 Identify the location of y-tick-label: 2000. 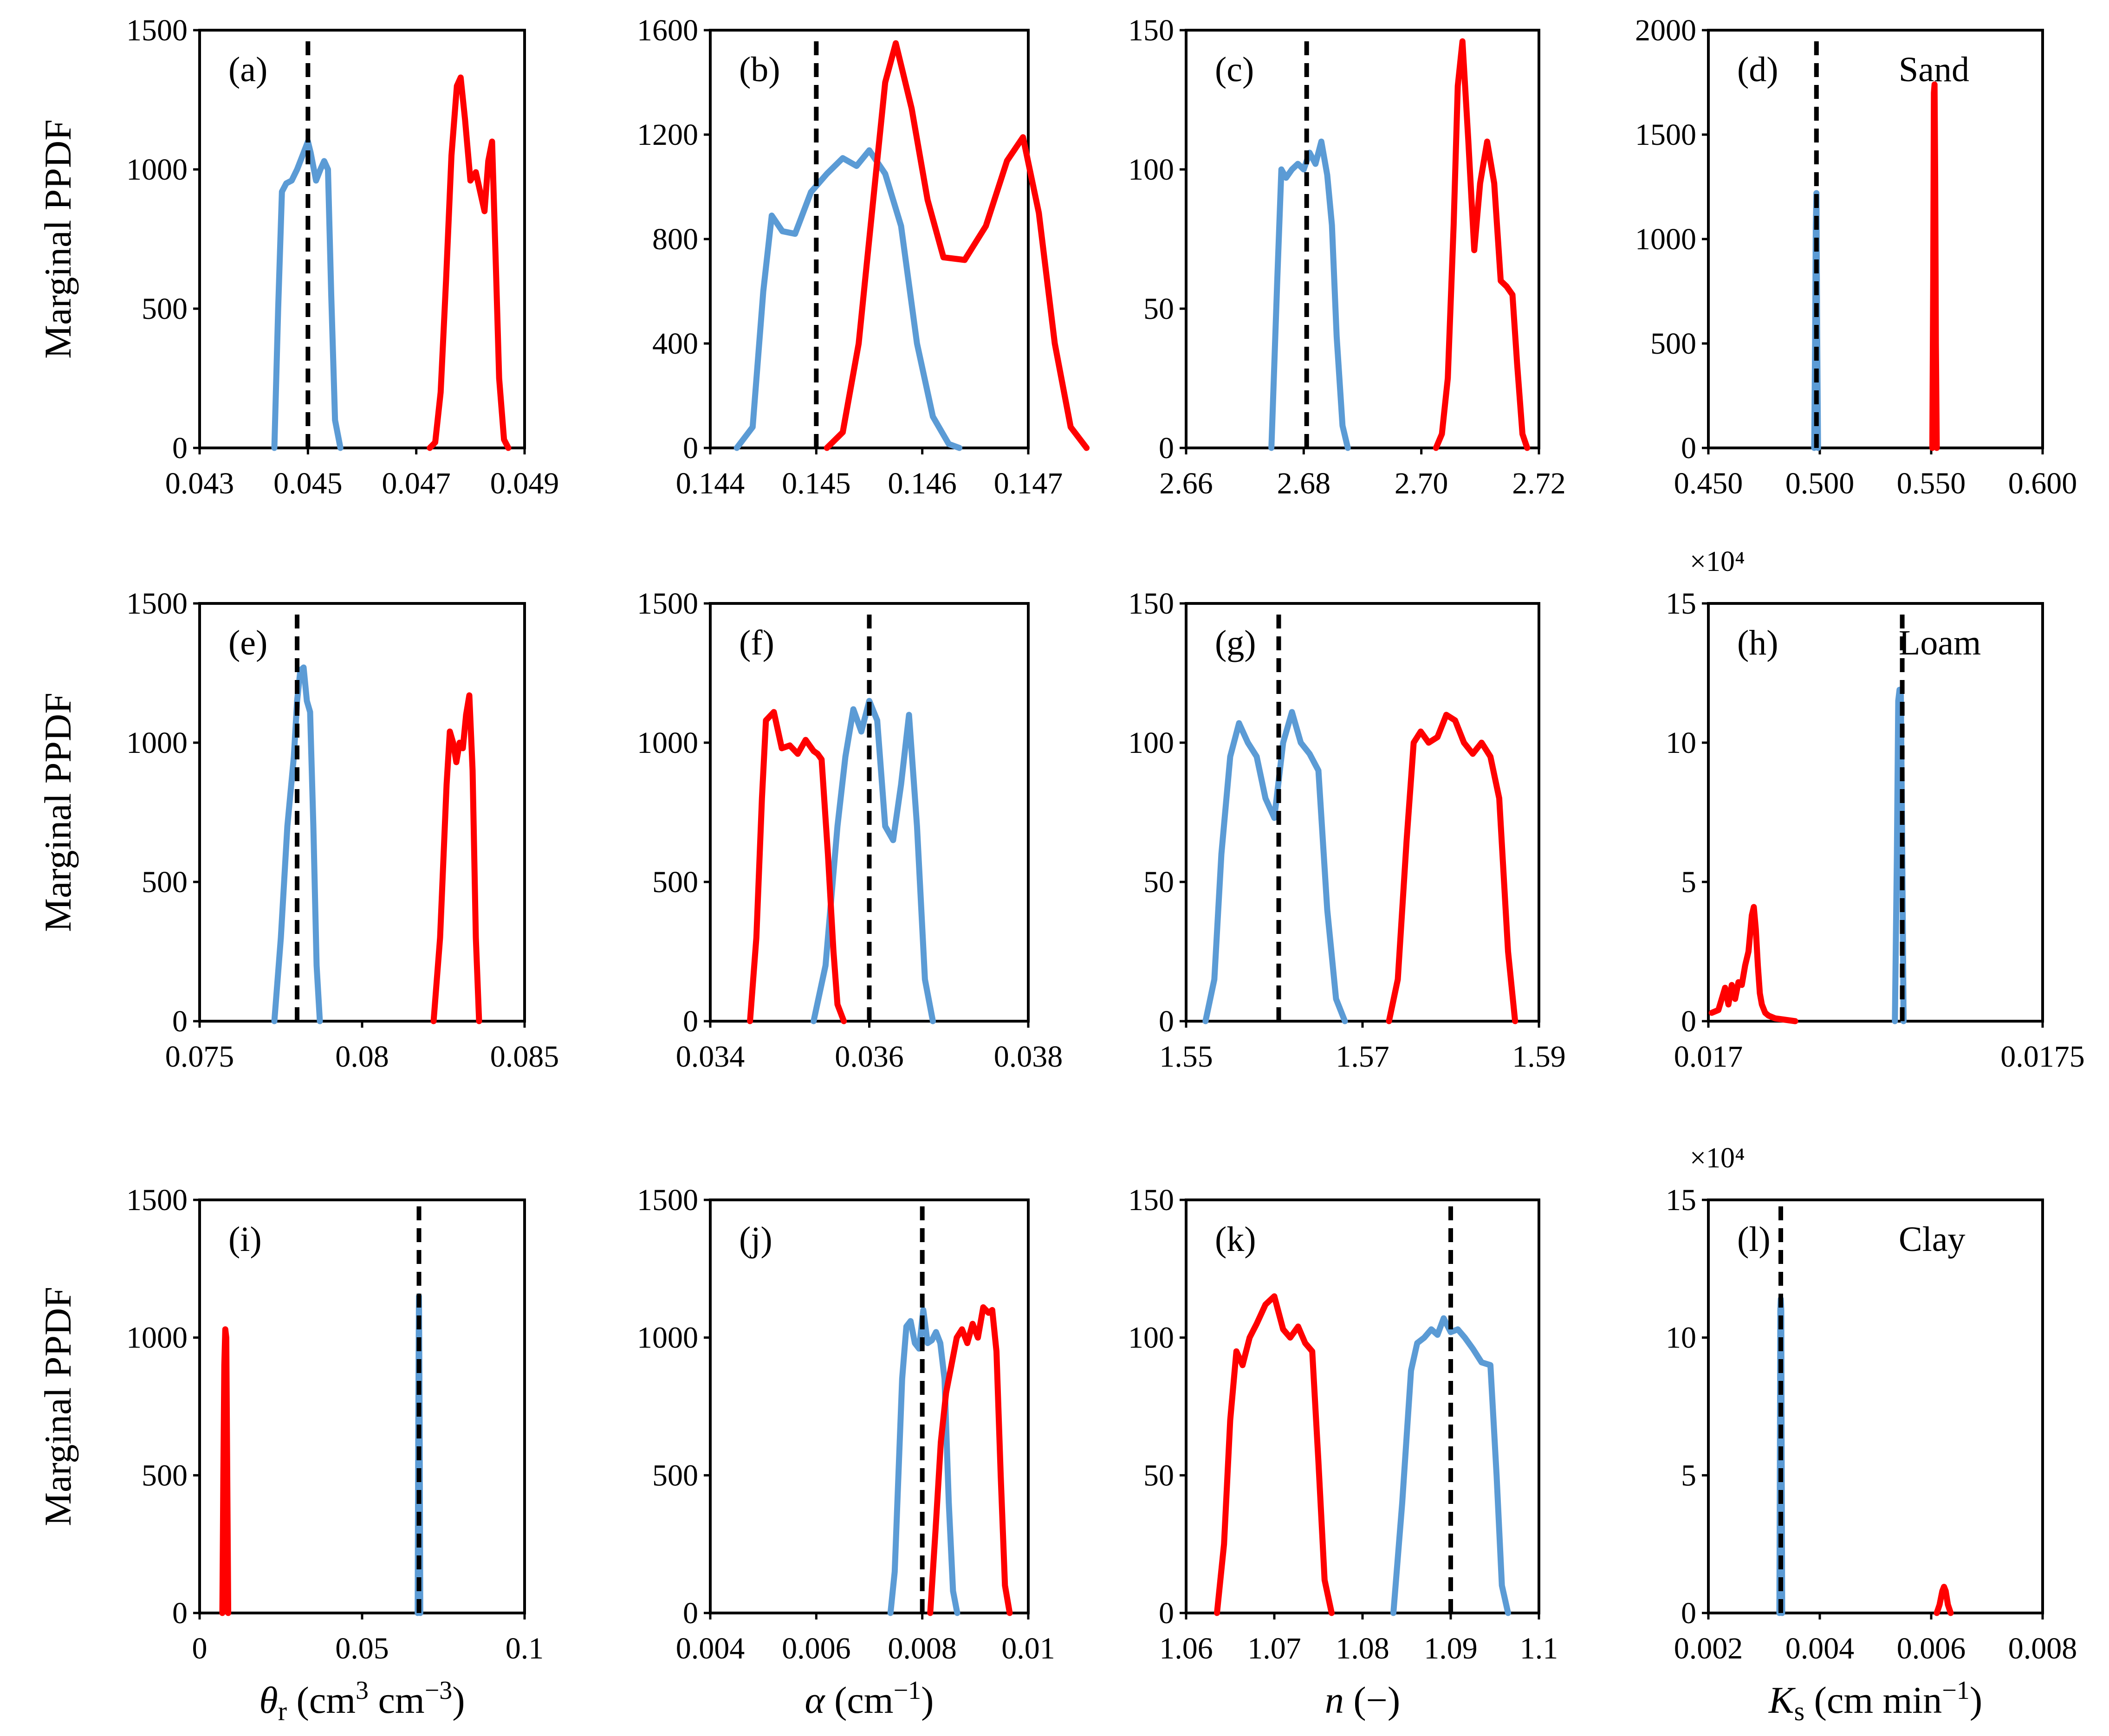
(1666, 30).